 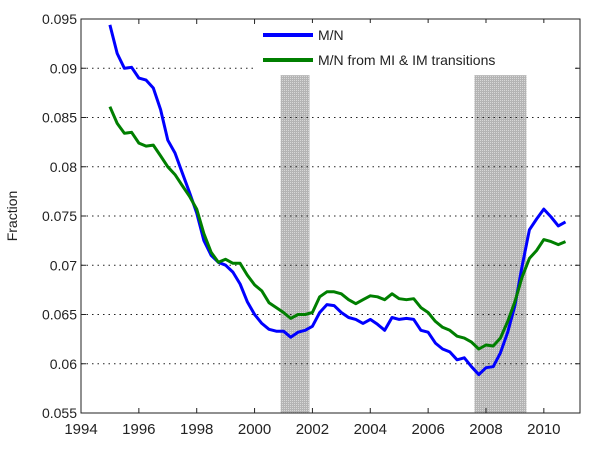 What do you see at coordinates (331, 35) in the screenshot?
I see `legend-label-mn: M/N` at bounding box center [331, 35].